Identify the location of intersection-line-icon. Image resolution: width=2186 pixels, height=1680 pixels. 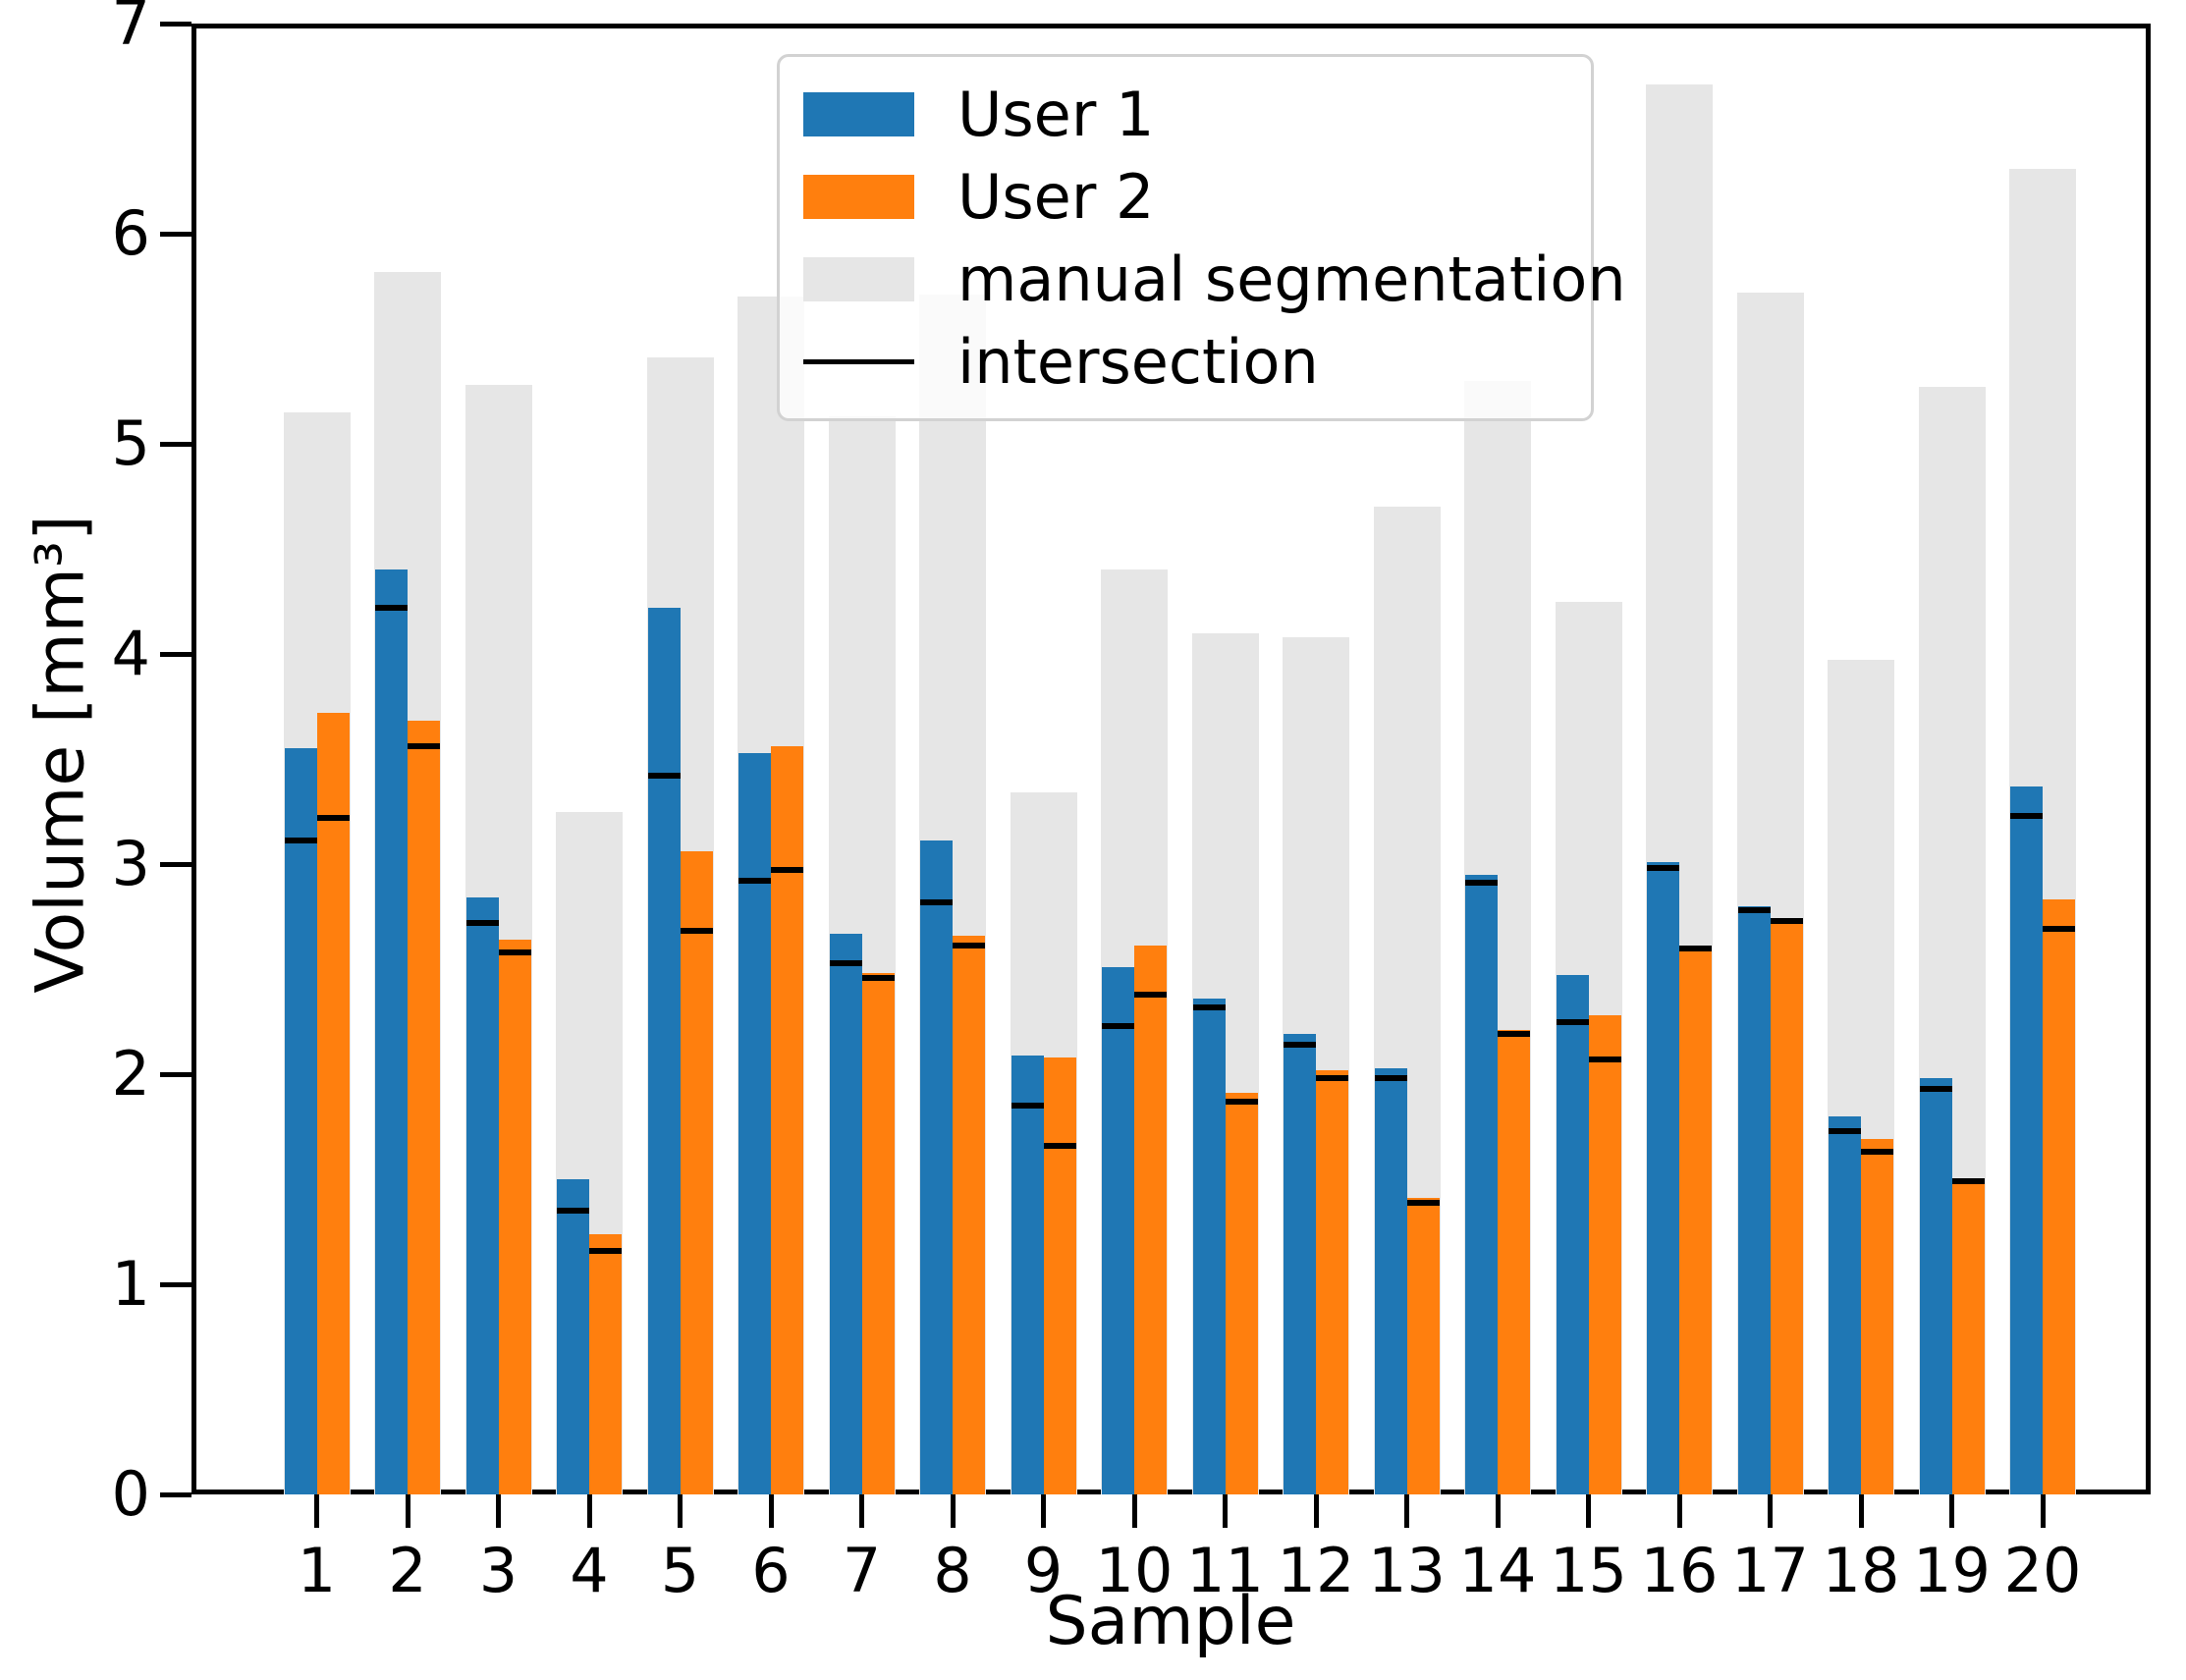
(858, 361).